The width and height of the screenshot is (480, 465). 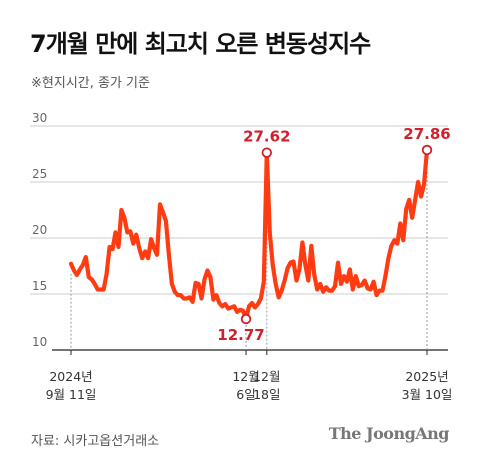 What do you see at coordinates (39, 118) in the screenshot?
I see `y-tick-label: 30` at bounding box center [39, 118].